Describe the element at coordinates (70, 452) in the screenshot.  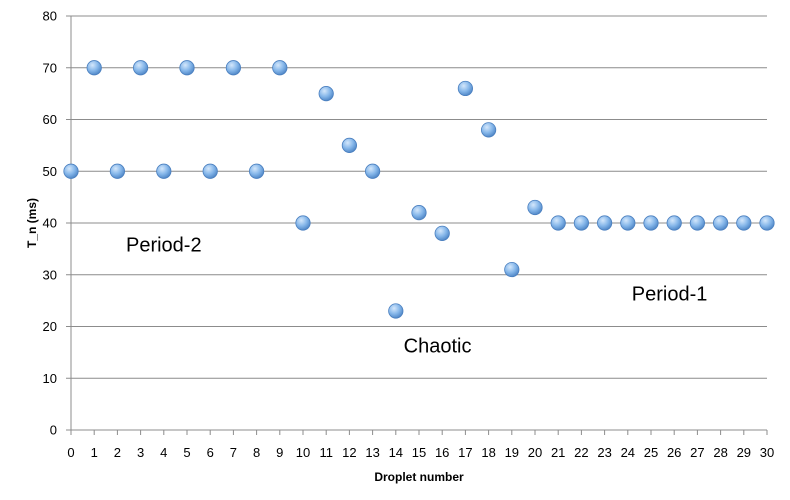
I see `x-tick-label: 0` at that location.